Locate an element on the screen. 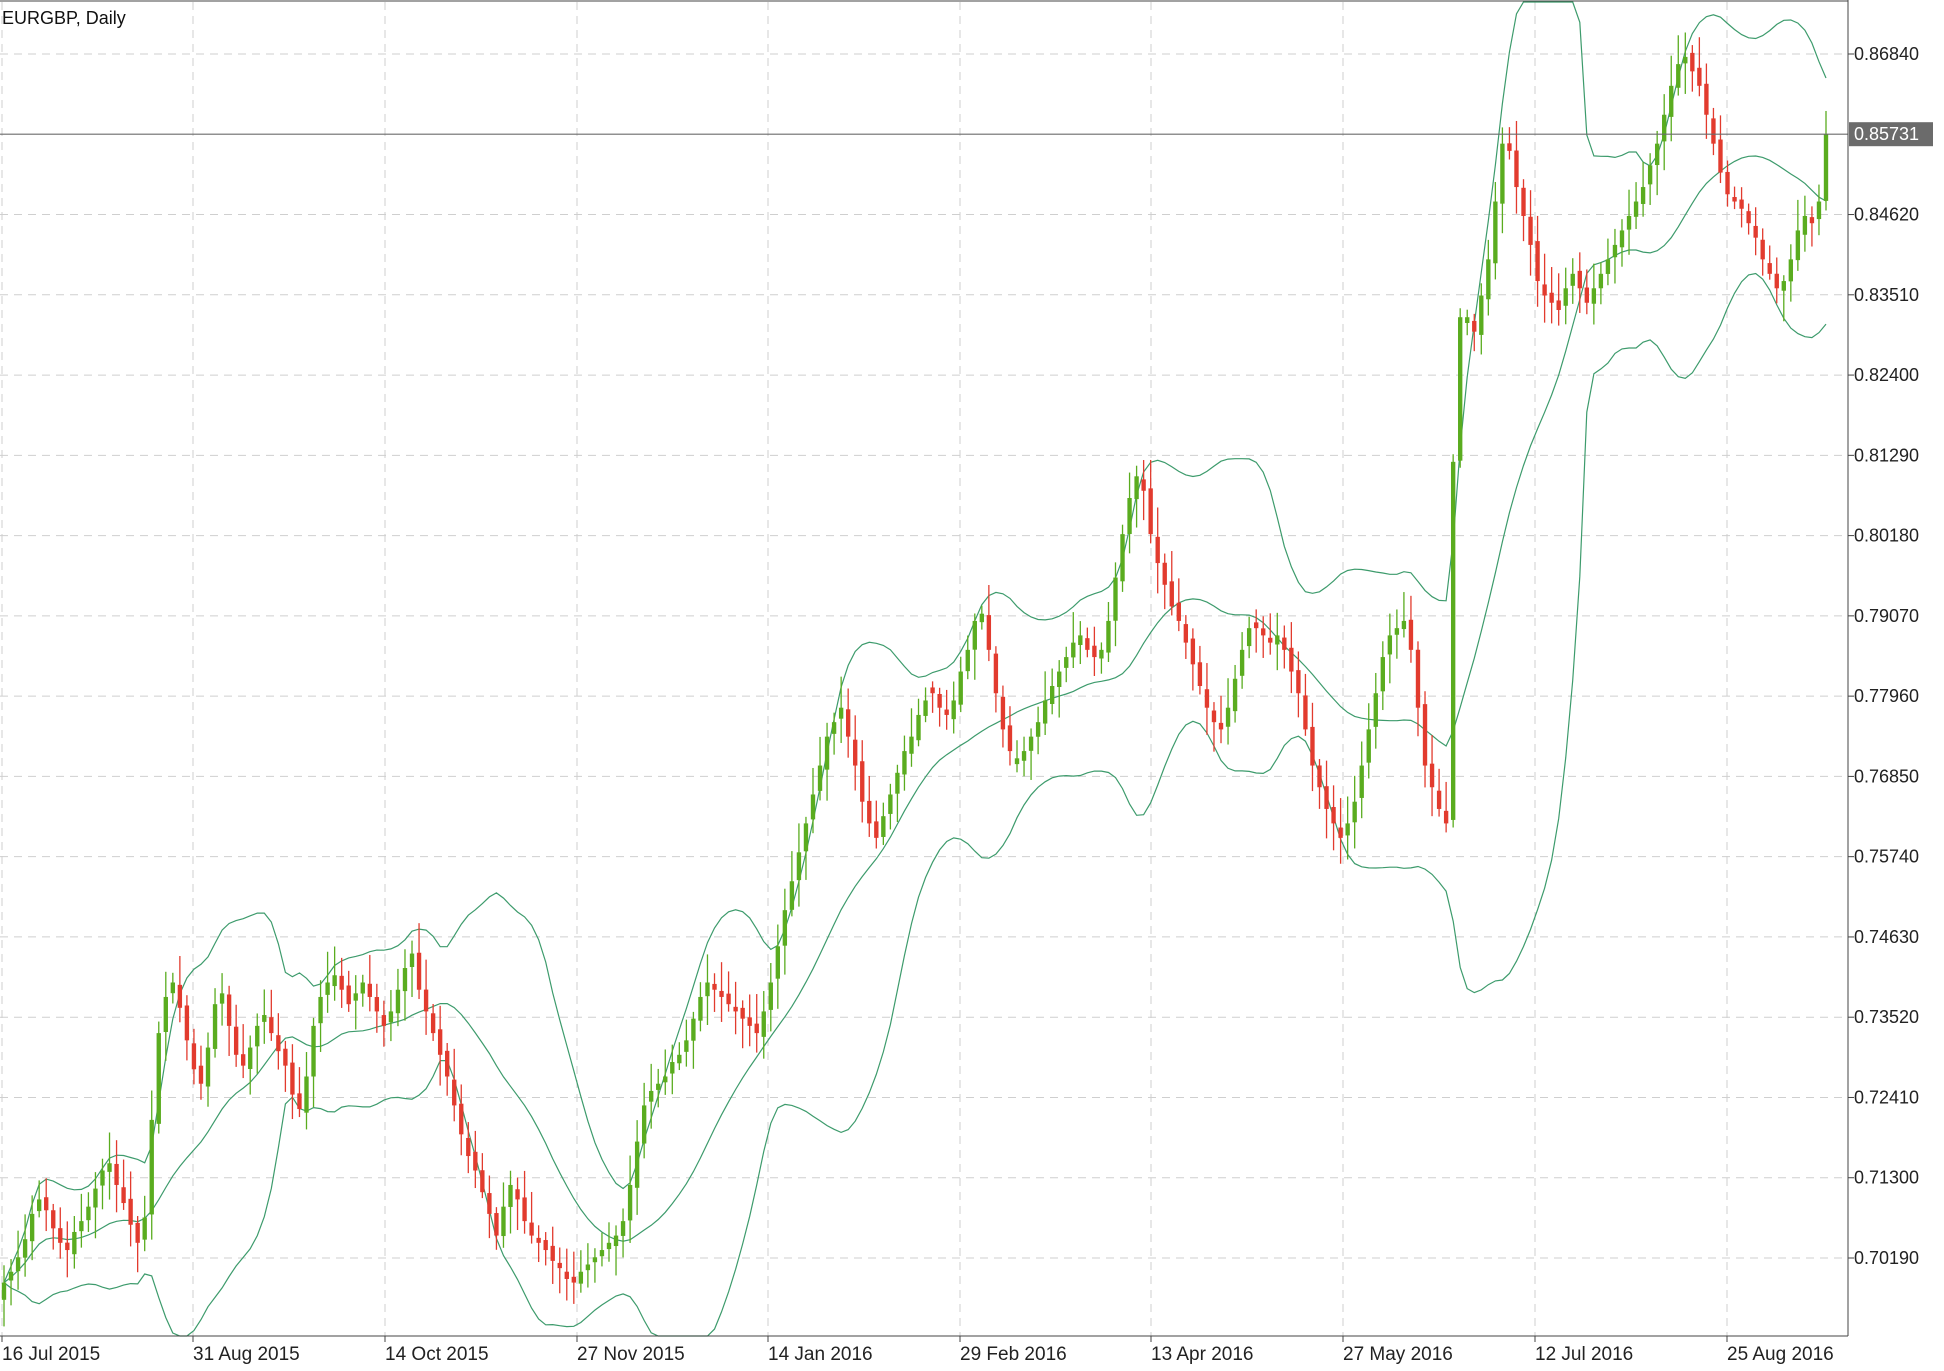  x-tick-label: 31 Aug 2015 is located at coordinates (246, 1354).